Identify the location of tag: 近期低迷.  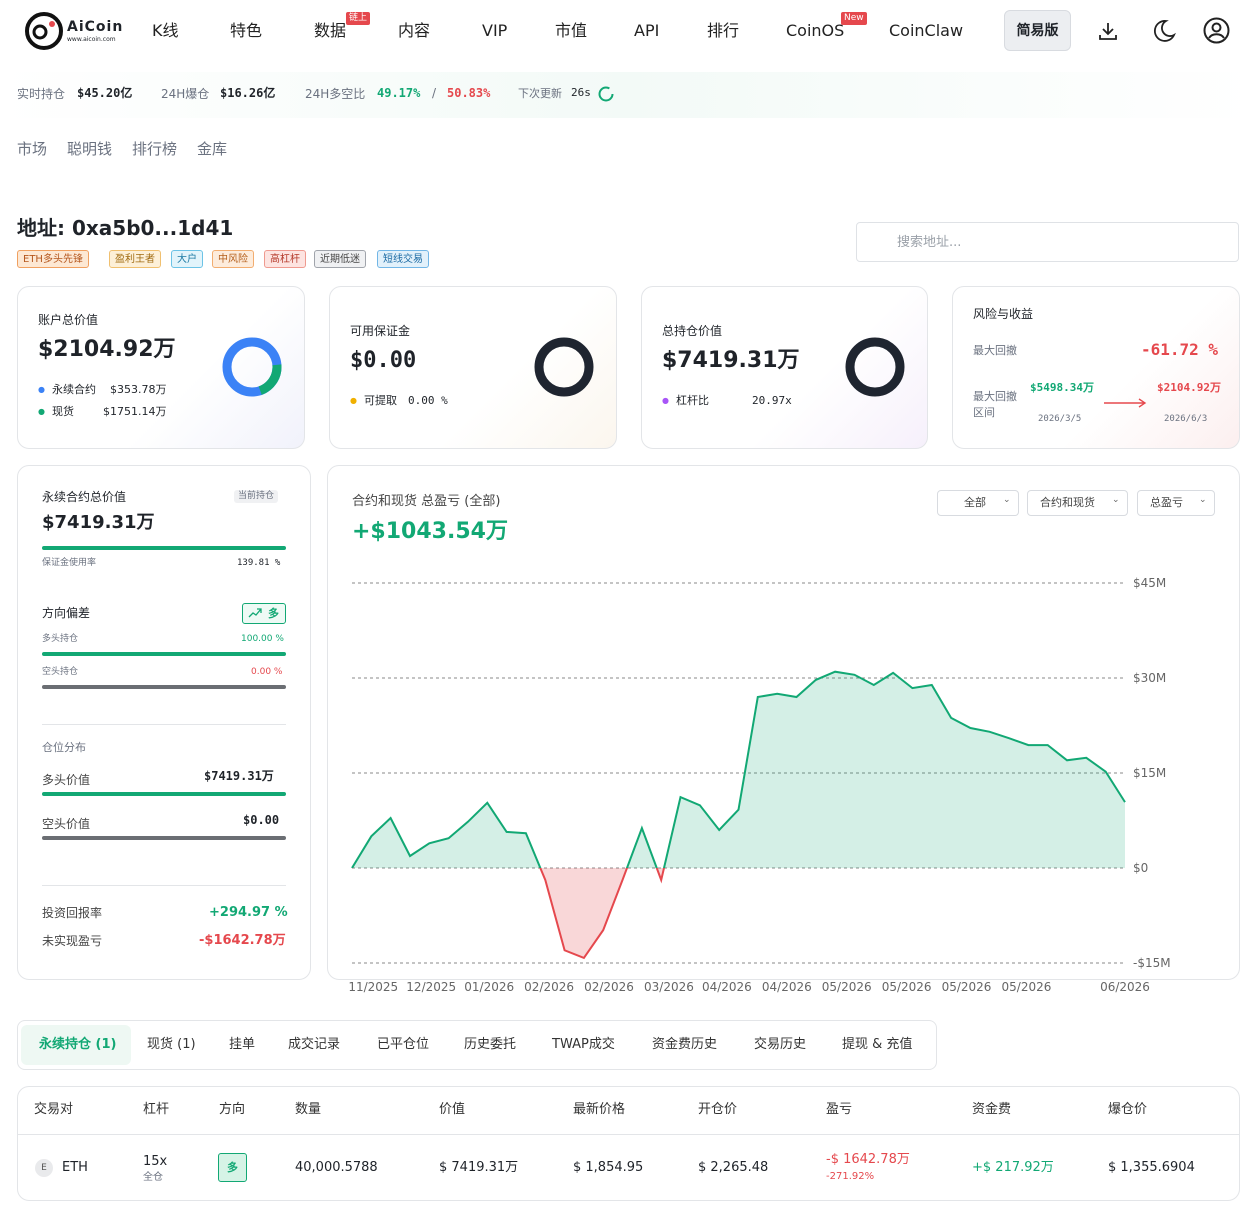
(340, 259).